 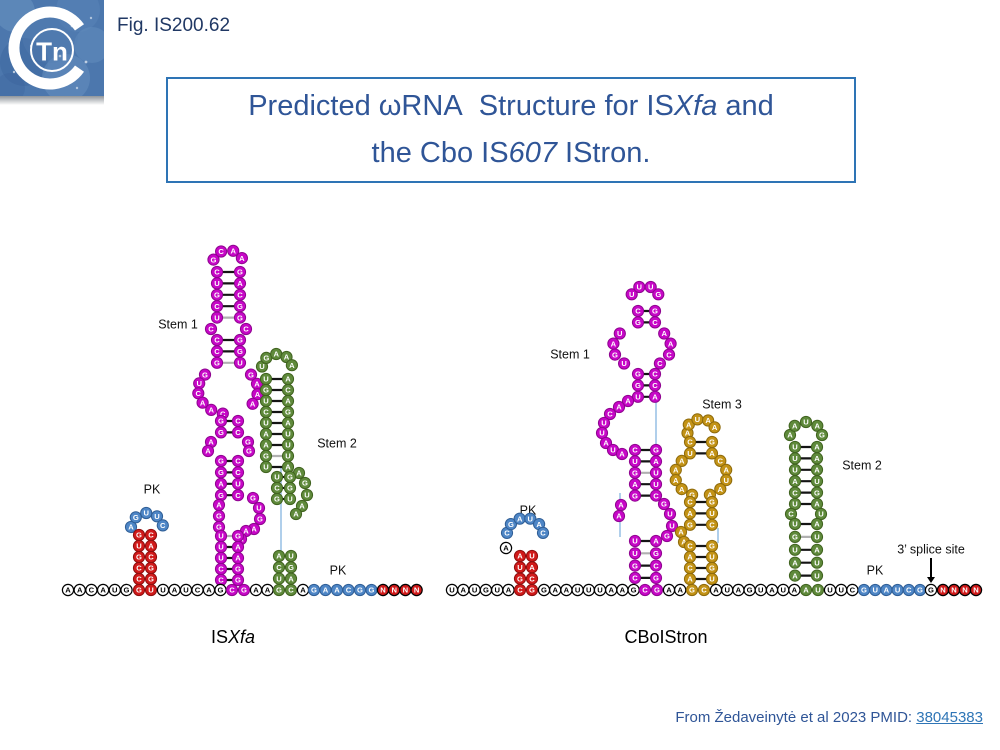 What do you see at coordinates (174, 25) in the screenshot?
I see `figure-number: Fig. IS200.62` at bounding box center [174, 25].